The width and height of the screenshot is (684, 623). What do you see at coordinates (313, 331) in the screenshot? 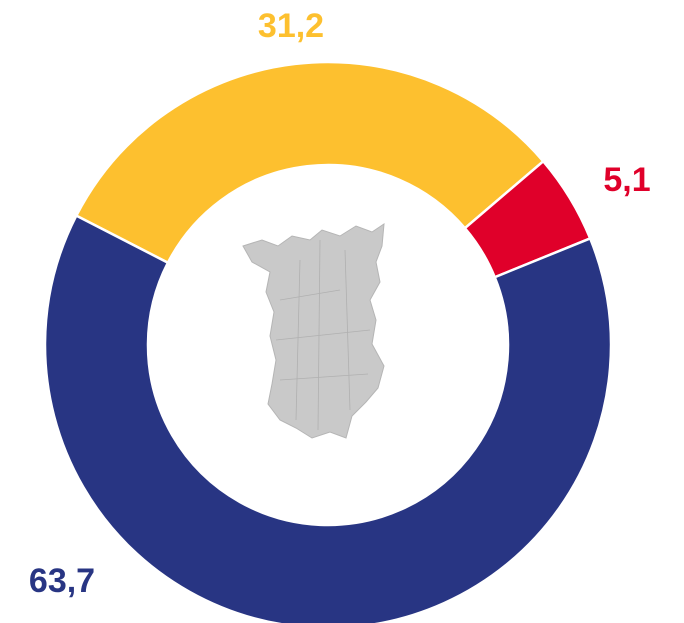
I see `center-map` at bounding box center [313, 331].